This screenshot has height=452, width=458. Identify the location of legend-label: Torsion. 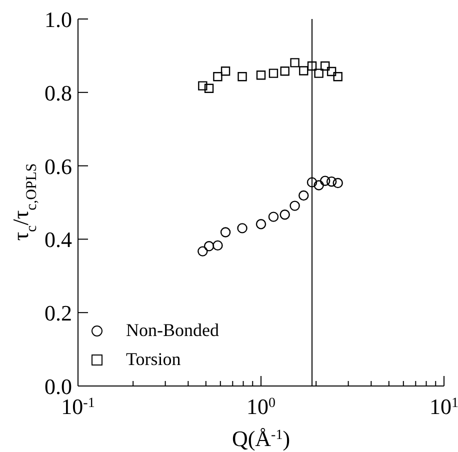
(153, 359).